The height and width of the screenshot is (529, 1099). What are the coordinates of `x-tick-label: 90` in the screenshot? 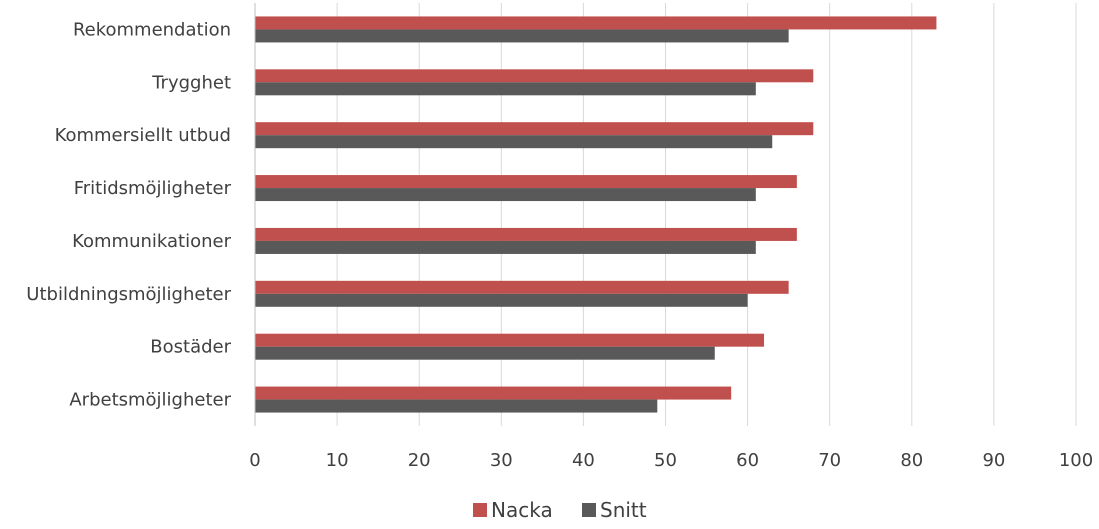 It's located at (993, 460).